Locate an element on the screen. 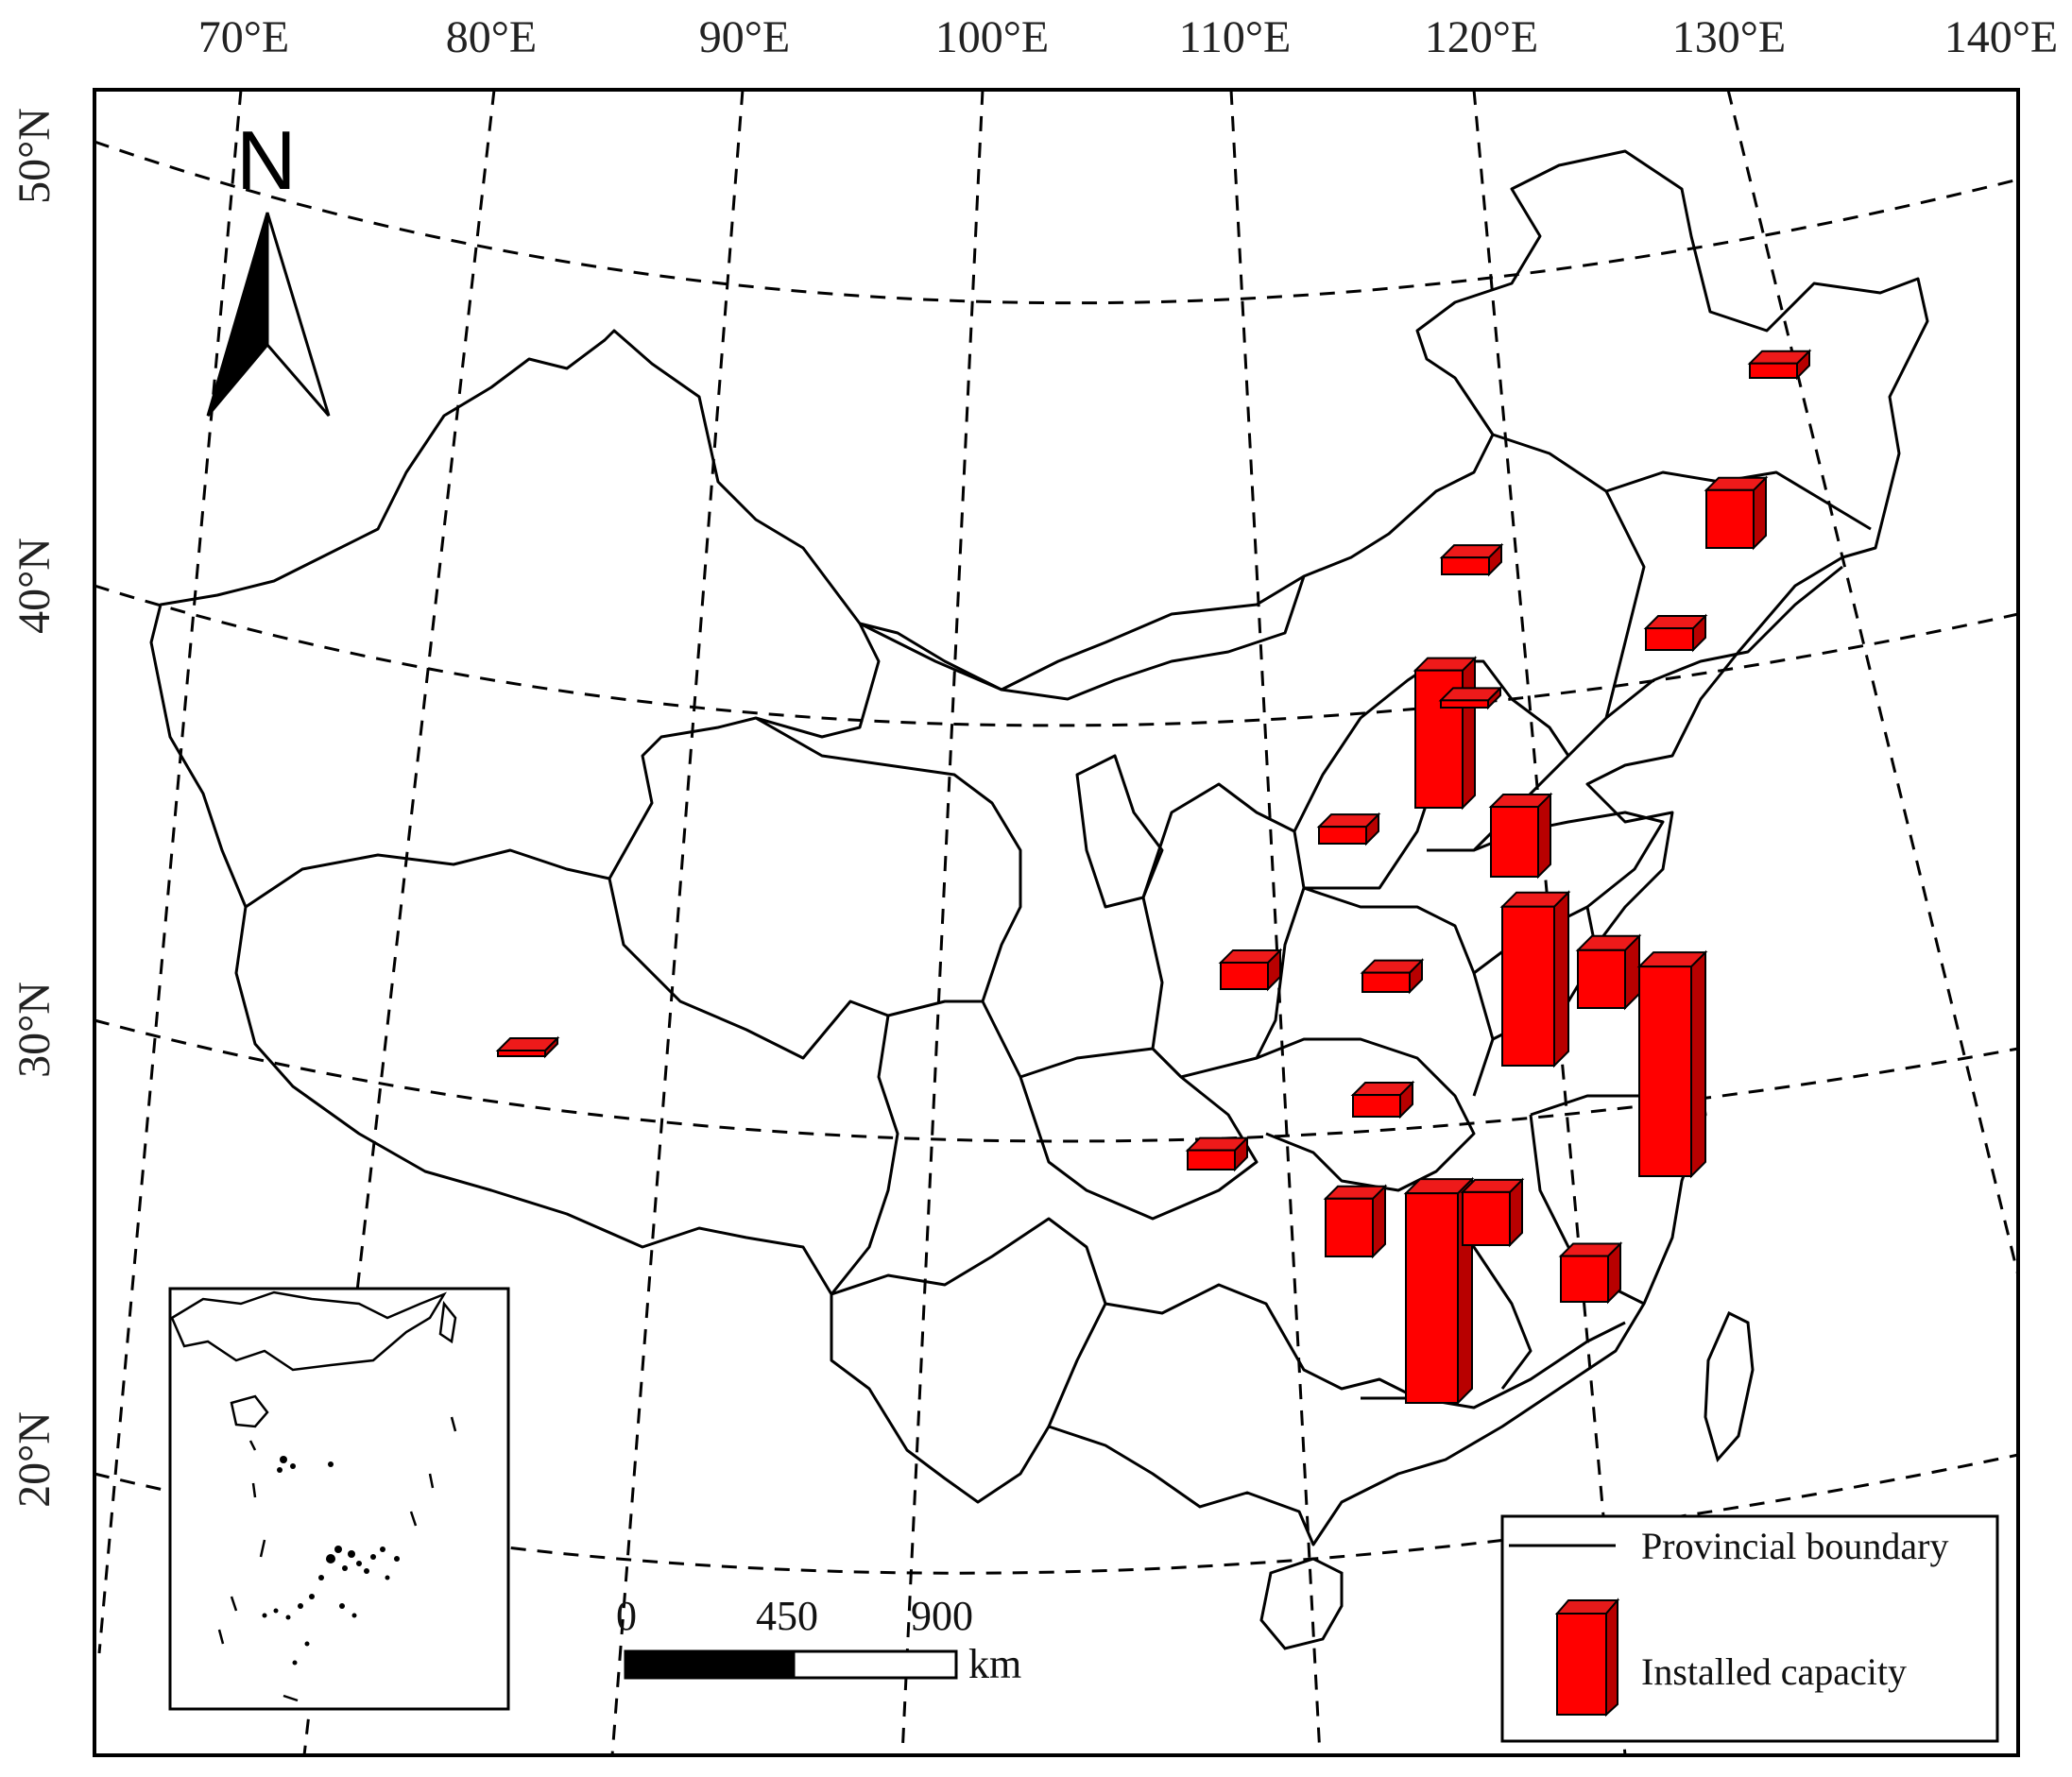 The width and height of the screenshot is (2072, 1777). boundary-xinjiang-tibet is located at coordinates (427, 878).